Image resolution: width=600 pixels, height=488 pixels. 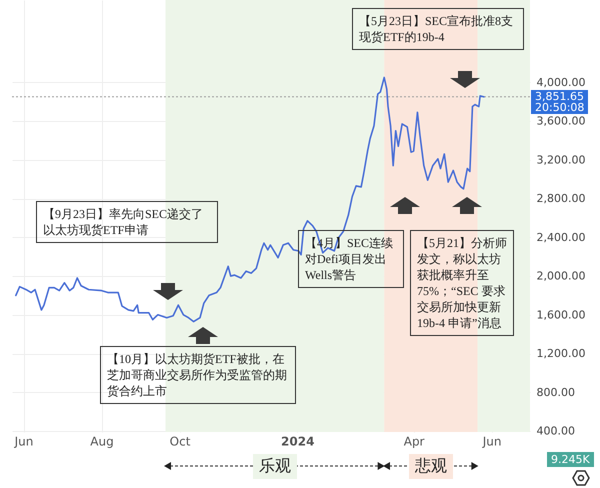 What do you see at coordinates (462, 283) in the screenshot?
I see `callout-box: 【5月21】分析师发文，称以太坊获批概率升至75%；“SEC 要求交易所加快更新19b-4 申请”消息` at bounding box center [462, 283].